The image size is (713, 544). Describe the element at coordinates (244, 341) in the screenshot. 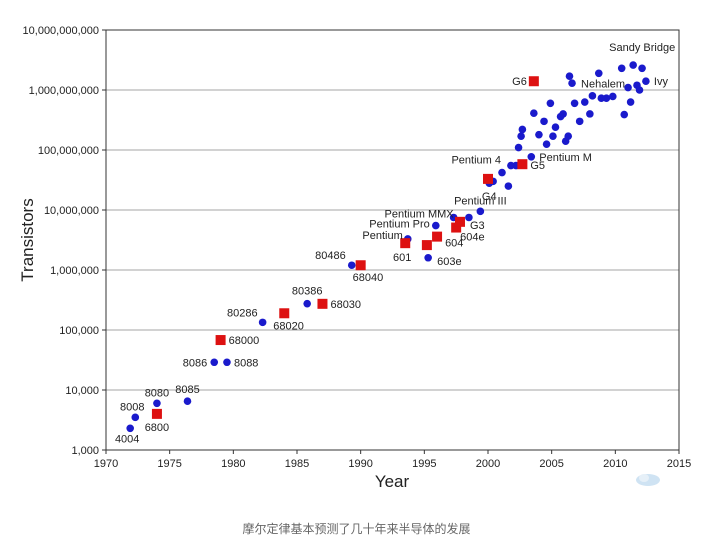

I see `chip-label: 68000` at that location.